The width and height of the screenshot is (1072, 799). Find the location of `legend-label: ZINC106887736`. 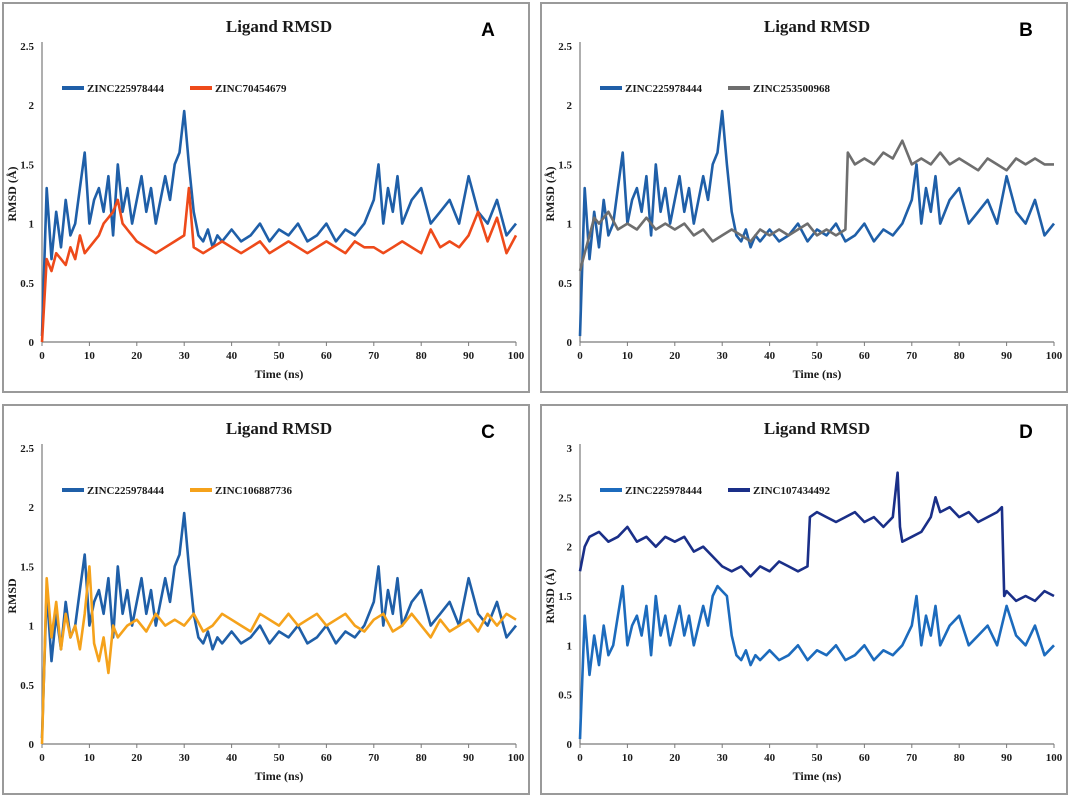

legend-label: ZINC106887736 is located at coordinates (254, 491).